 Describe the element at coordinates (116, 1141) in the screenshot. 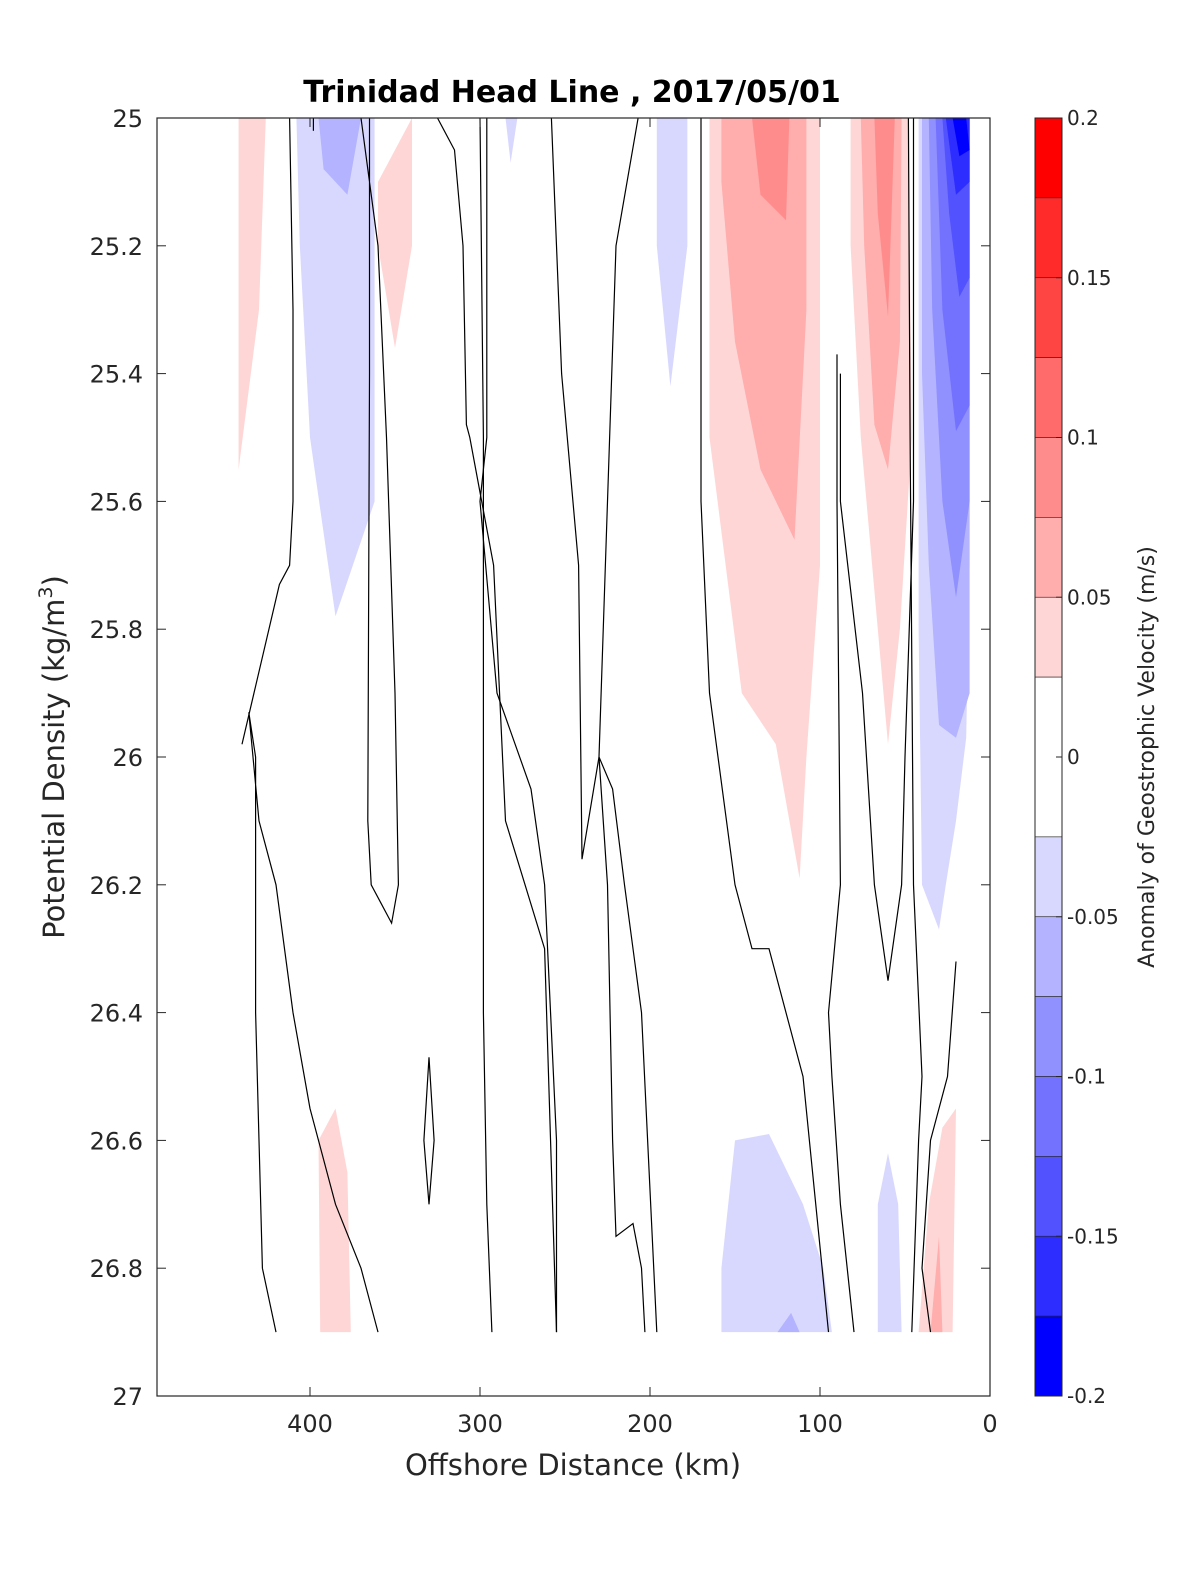

I see `y-tick-label: 26.6` at that location.